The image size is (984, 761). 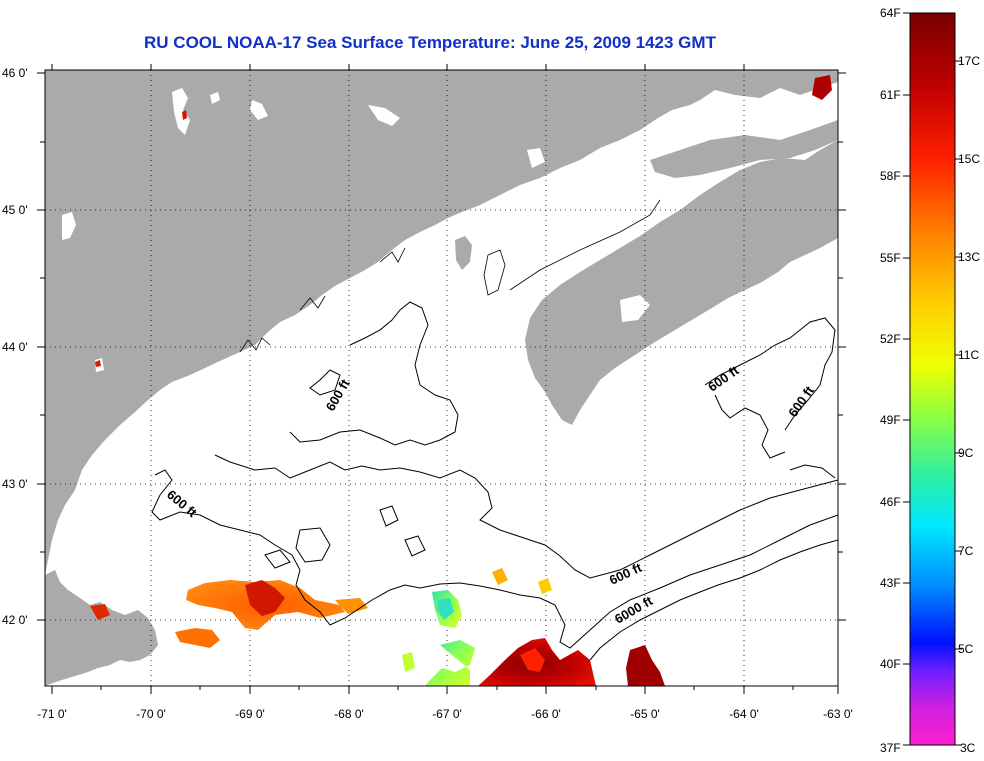 I want to click on colorbar-f-label: 55F, so click(x=890, y=258).